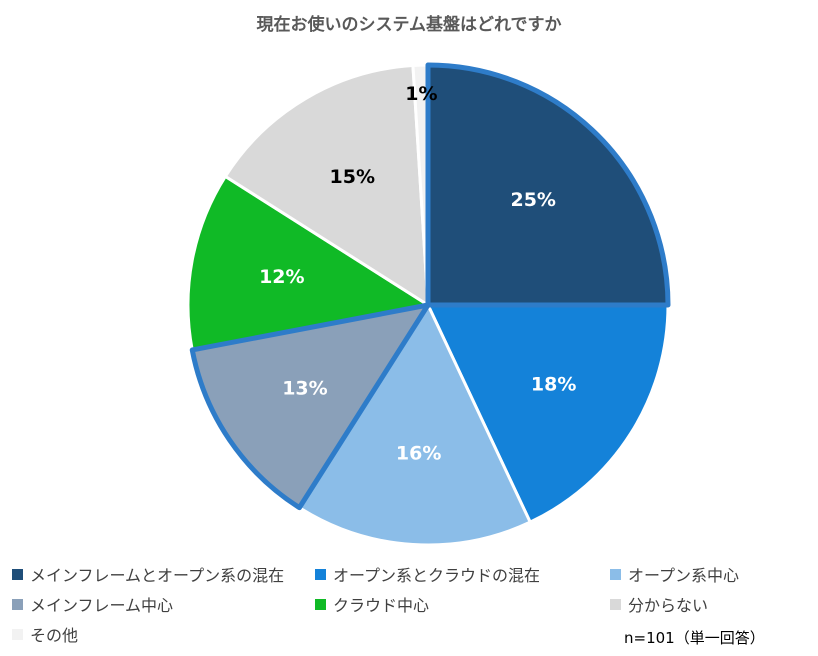 Image resolution: width=818 pixels, height=656 pixels. What do you see at coordinates (437, 575) in the screenshot?
I see `legend-label-1: オープン系とクラウドの混在` at bounding box center [437, 575].